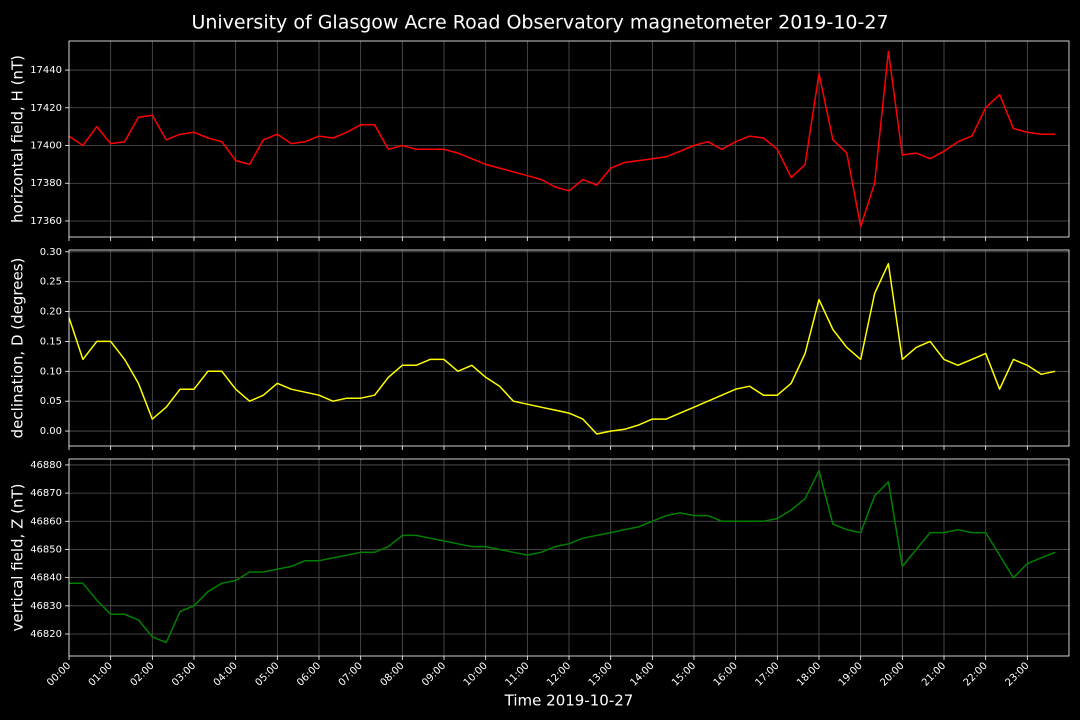 The height and width of the screenshot is (720, 1080). Describe the element at coordinates (46, 549) in the screenshot. I see `y-tick-label: 46850` at that location.